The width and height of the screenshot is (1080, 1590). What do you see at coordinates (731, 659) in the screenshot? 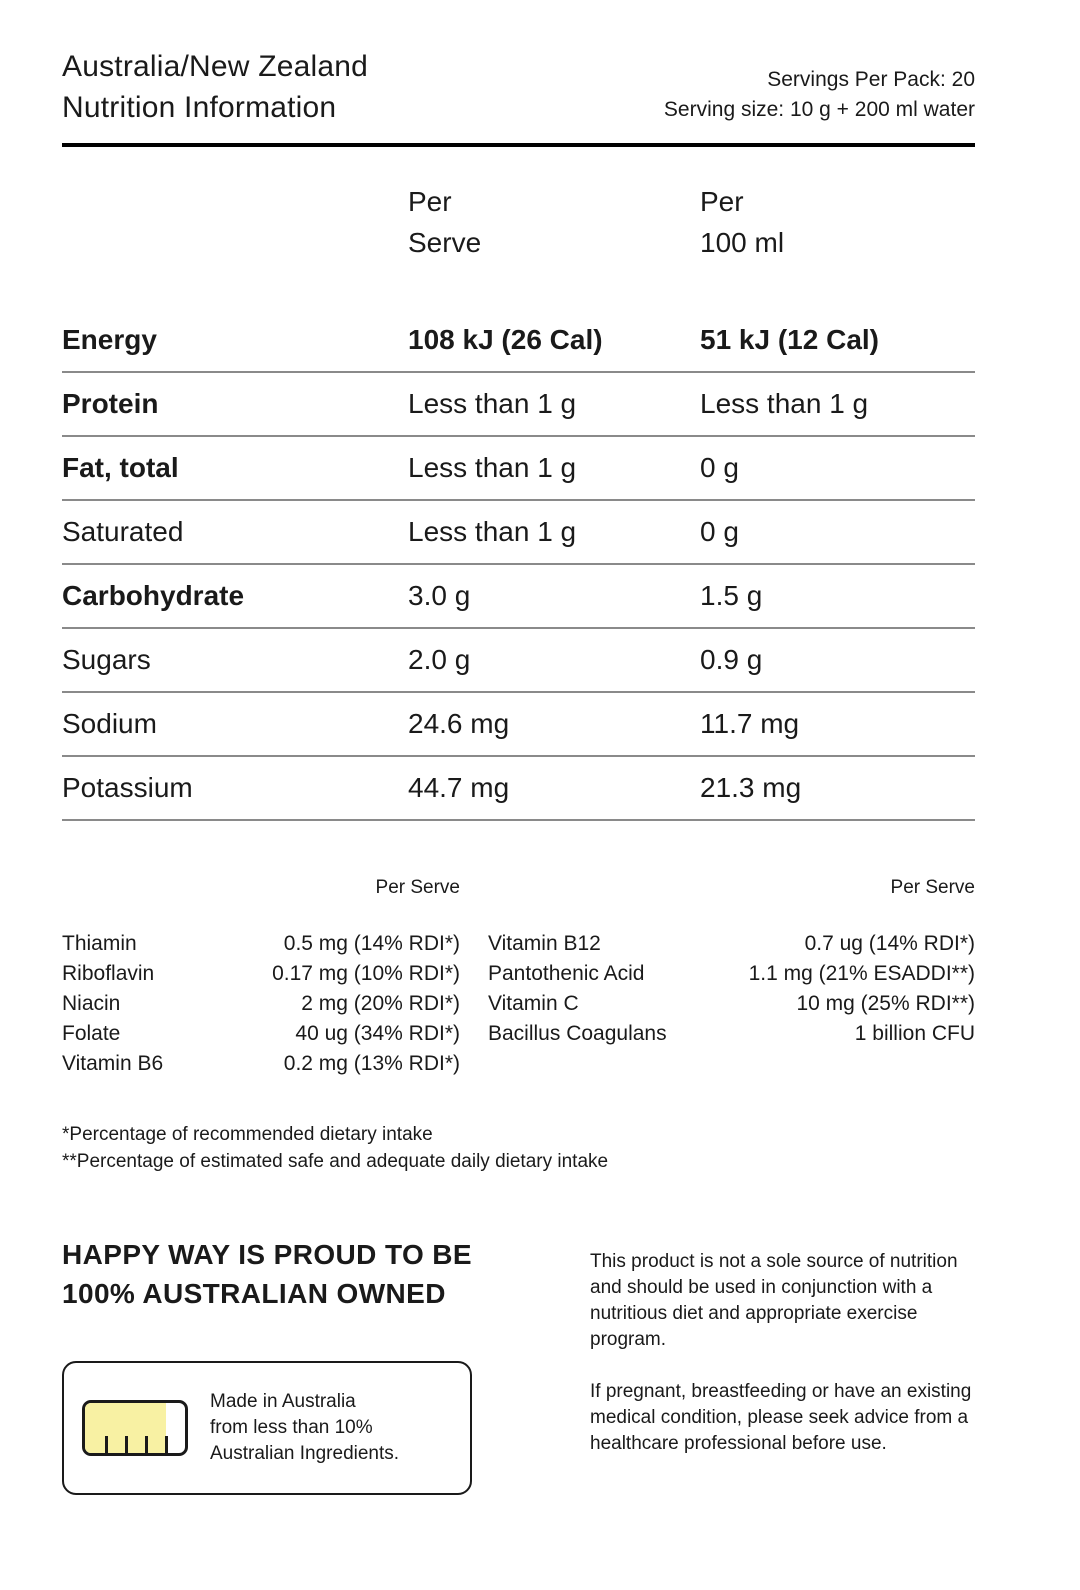
I see `per-100ml-value: 0.9 g` at bounding box center [731, 659].